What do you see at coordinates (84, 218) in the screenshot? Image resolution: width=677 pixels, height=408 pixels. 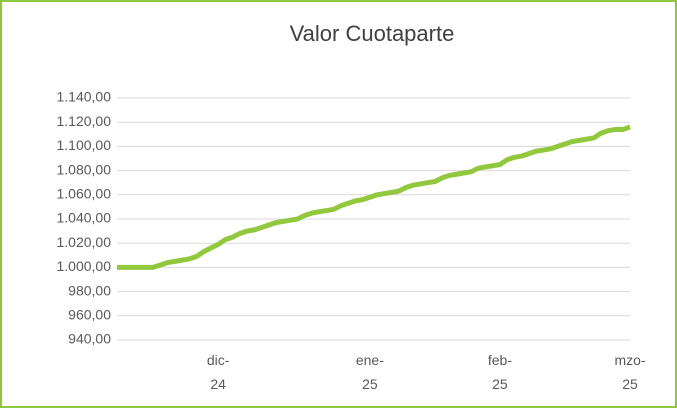 I see `y-tick-label: 1.040,00` at bounding box center [84, 218].